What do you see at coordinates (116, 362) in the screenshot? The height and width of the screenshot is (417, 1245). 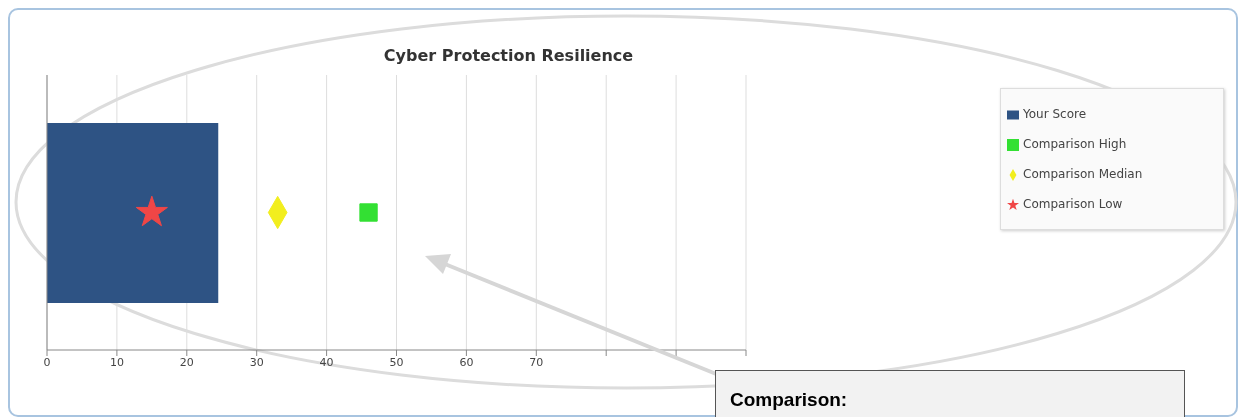 I see `x-tick-label: 10` at bounding box center [116, 362].